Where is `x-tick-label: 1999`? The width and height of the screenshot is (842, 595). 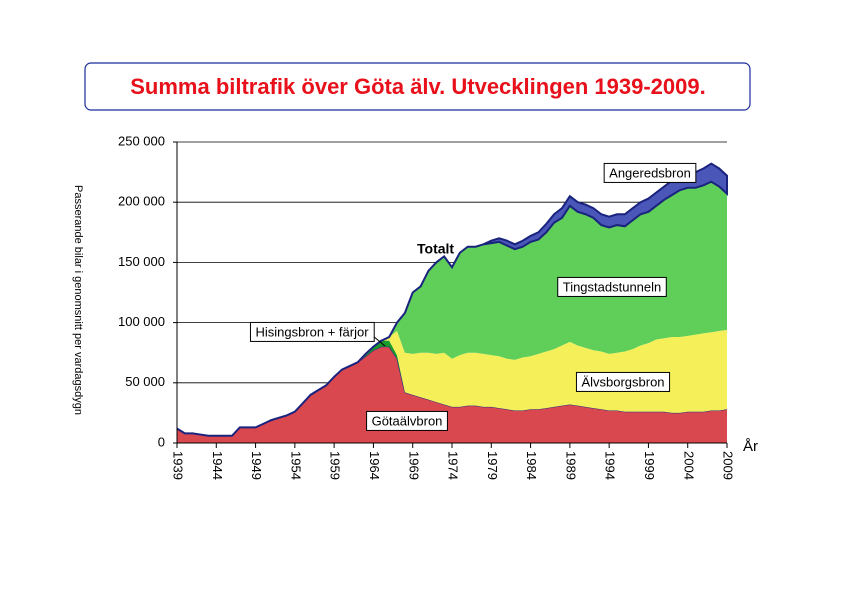
x-tick-label: 1999 is located at coordinates (649, 465).